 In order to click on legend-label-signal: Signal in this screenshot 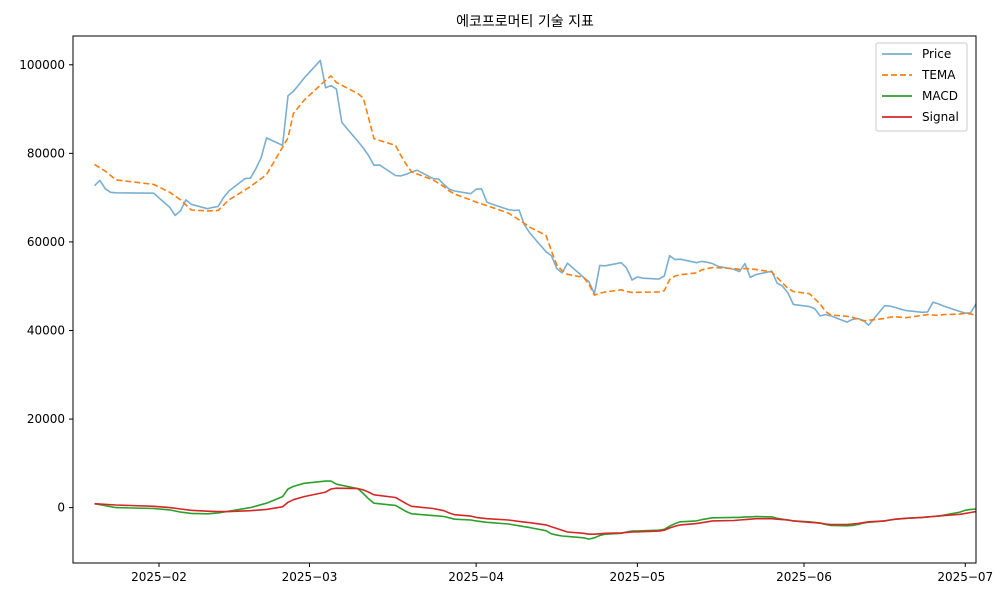, I will do `click(940, 117)`.